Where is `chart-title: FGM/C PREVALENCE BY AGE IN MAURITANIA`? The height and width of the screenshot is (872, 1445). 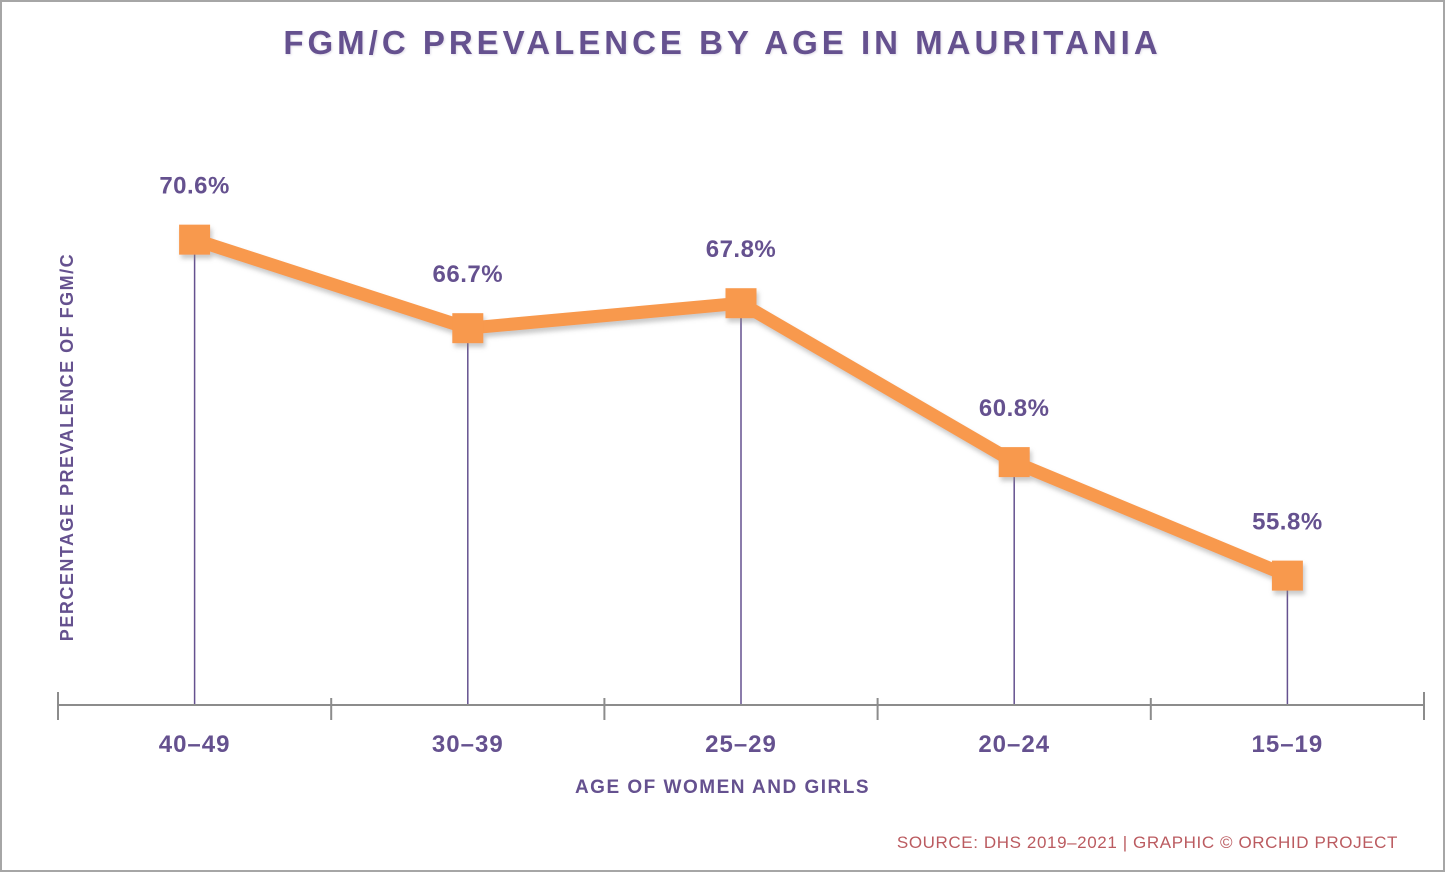
chart-title: FGM/C PREVALENCE BY AGE IN MAURITANIA is located at coordinates (722, 42).